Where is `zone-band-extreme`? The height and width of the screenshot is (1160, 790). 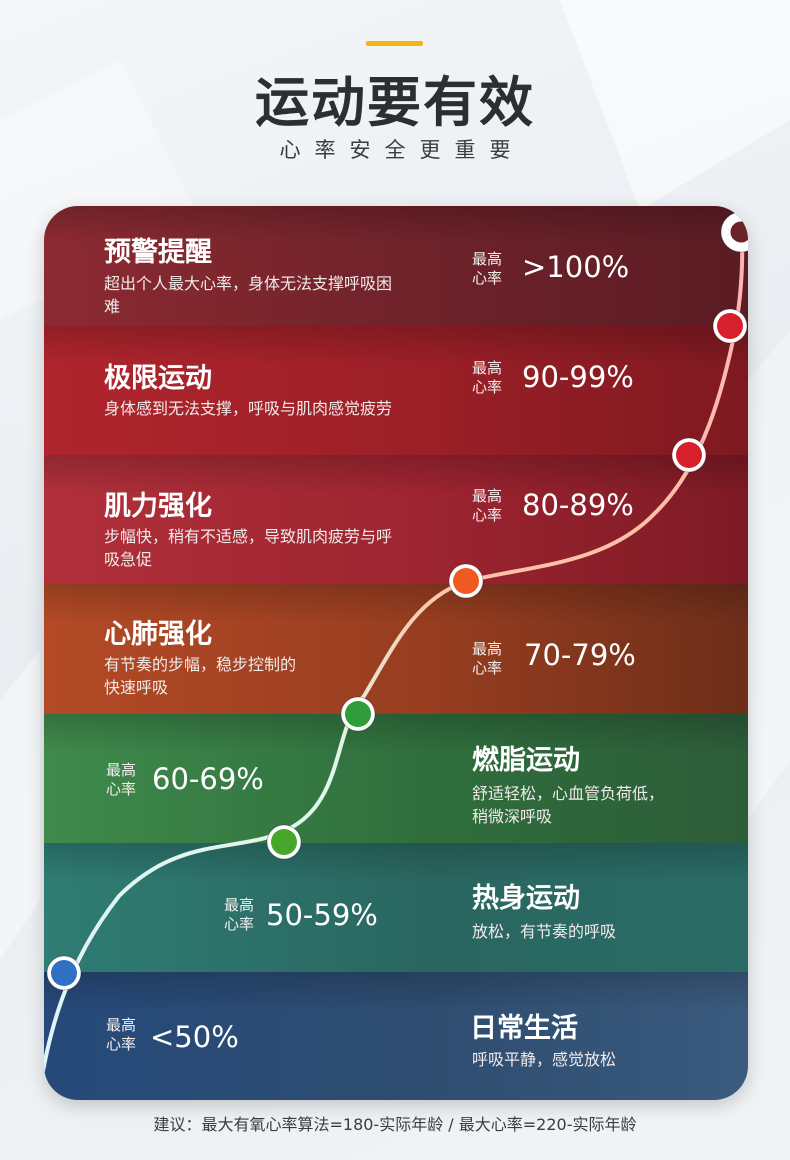
zone-band-extreme is located at coordinates (396, 390).